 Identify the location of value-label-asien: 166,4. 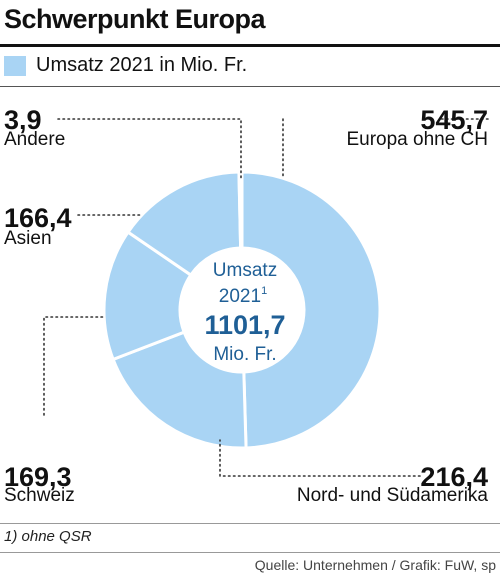
(38, 218).